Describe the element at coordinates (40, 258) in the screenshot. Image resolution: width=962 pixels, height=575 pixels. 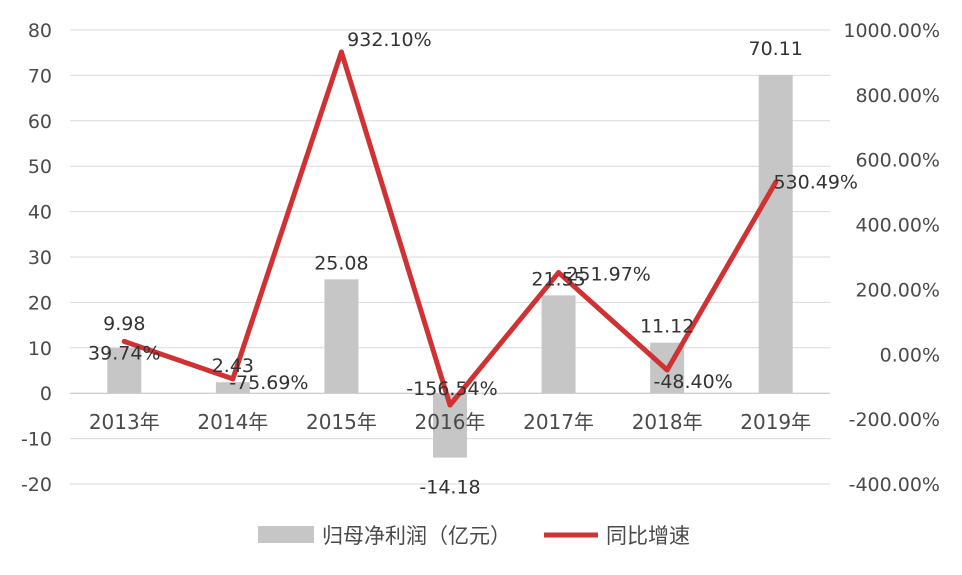
I see `left-tick-label: 30` at that location.